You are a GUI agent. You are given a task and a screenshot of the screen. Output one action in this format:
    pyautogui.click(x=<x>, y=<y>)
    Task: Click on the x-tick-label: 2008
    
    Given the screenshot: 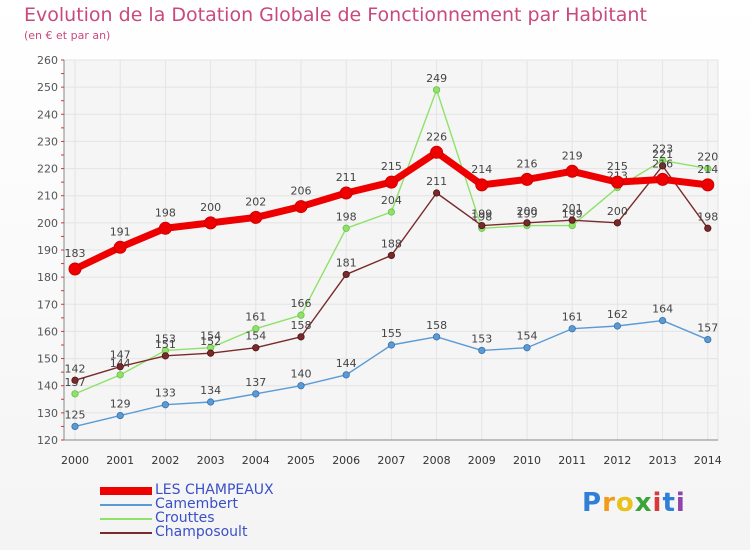 What is the action you would take?
    pyautogui.click(x=437, y=460)
    